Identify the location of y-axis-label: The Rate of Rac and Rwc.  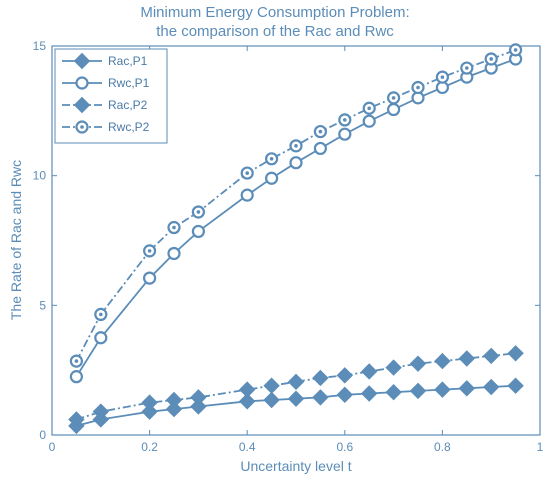
(16, 240).